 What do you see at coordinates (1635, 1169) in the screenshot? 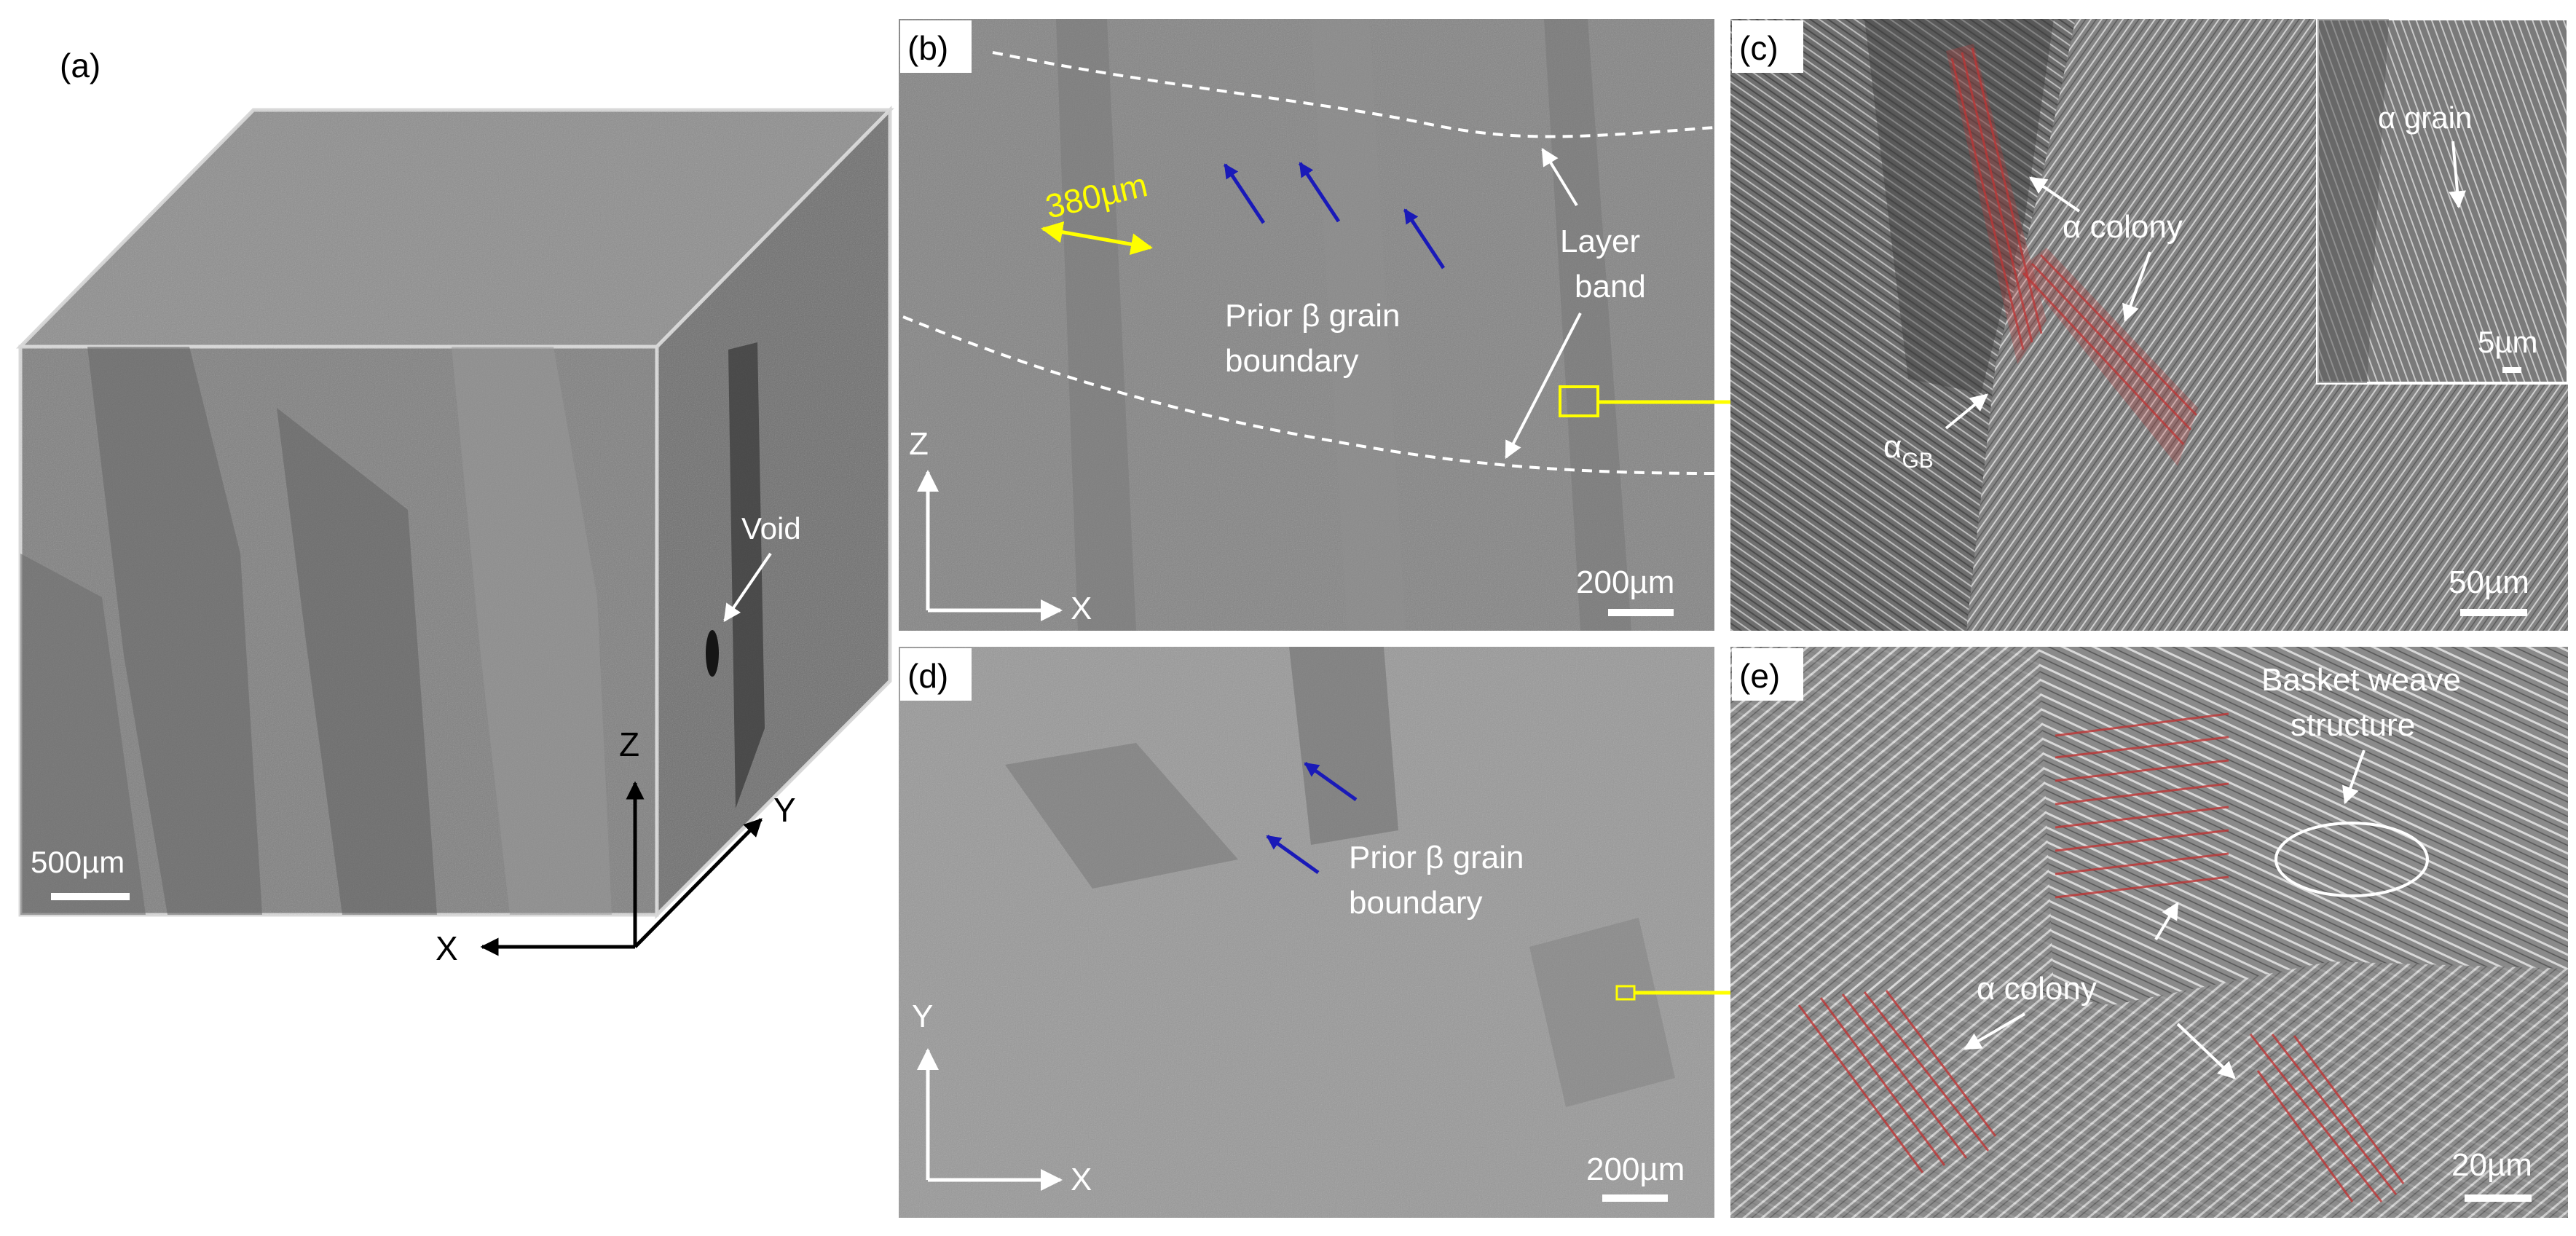
I see `panel-d-scale-label: 200µm` at bounding box center [1635, 1169].